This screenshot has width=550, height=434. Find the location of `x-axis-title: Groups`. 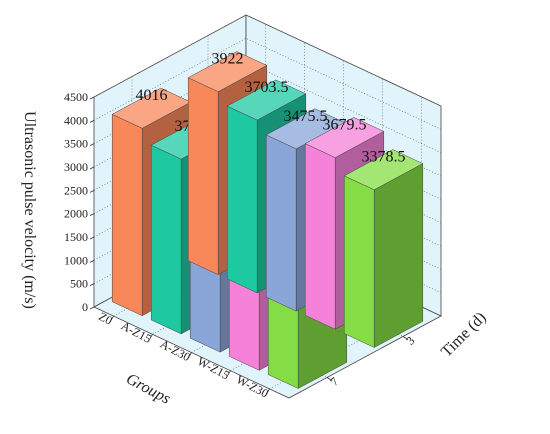

x-axis-title: Groups is located at coordinates (148, 388).